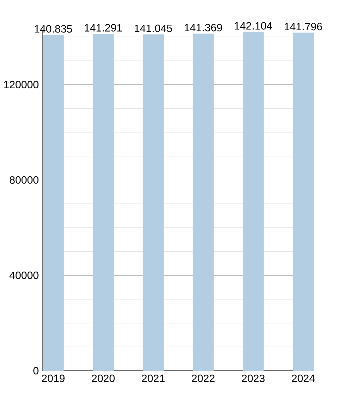 This screenshot has height=400, width=353. What do you see at coordinates (303, 378) in the screenshot?
I see `x-tick-label: 2024` at bounding box center [303, 378].